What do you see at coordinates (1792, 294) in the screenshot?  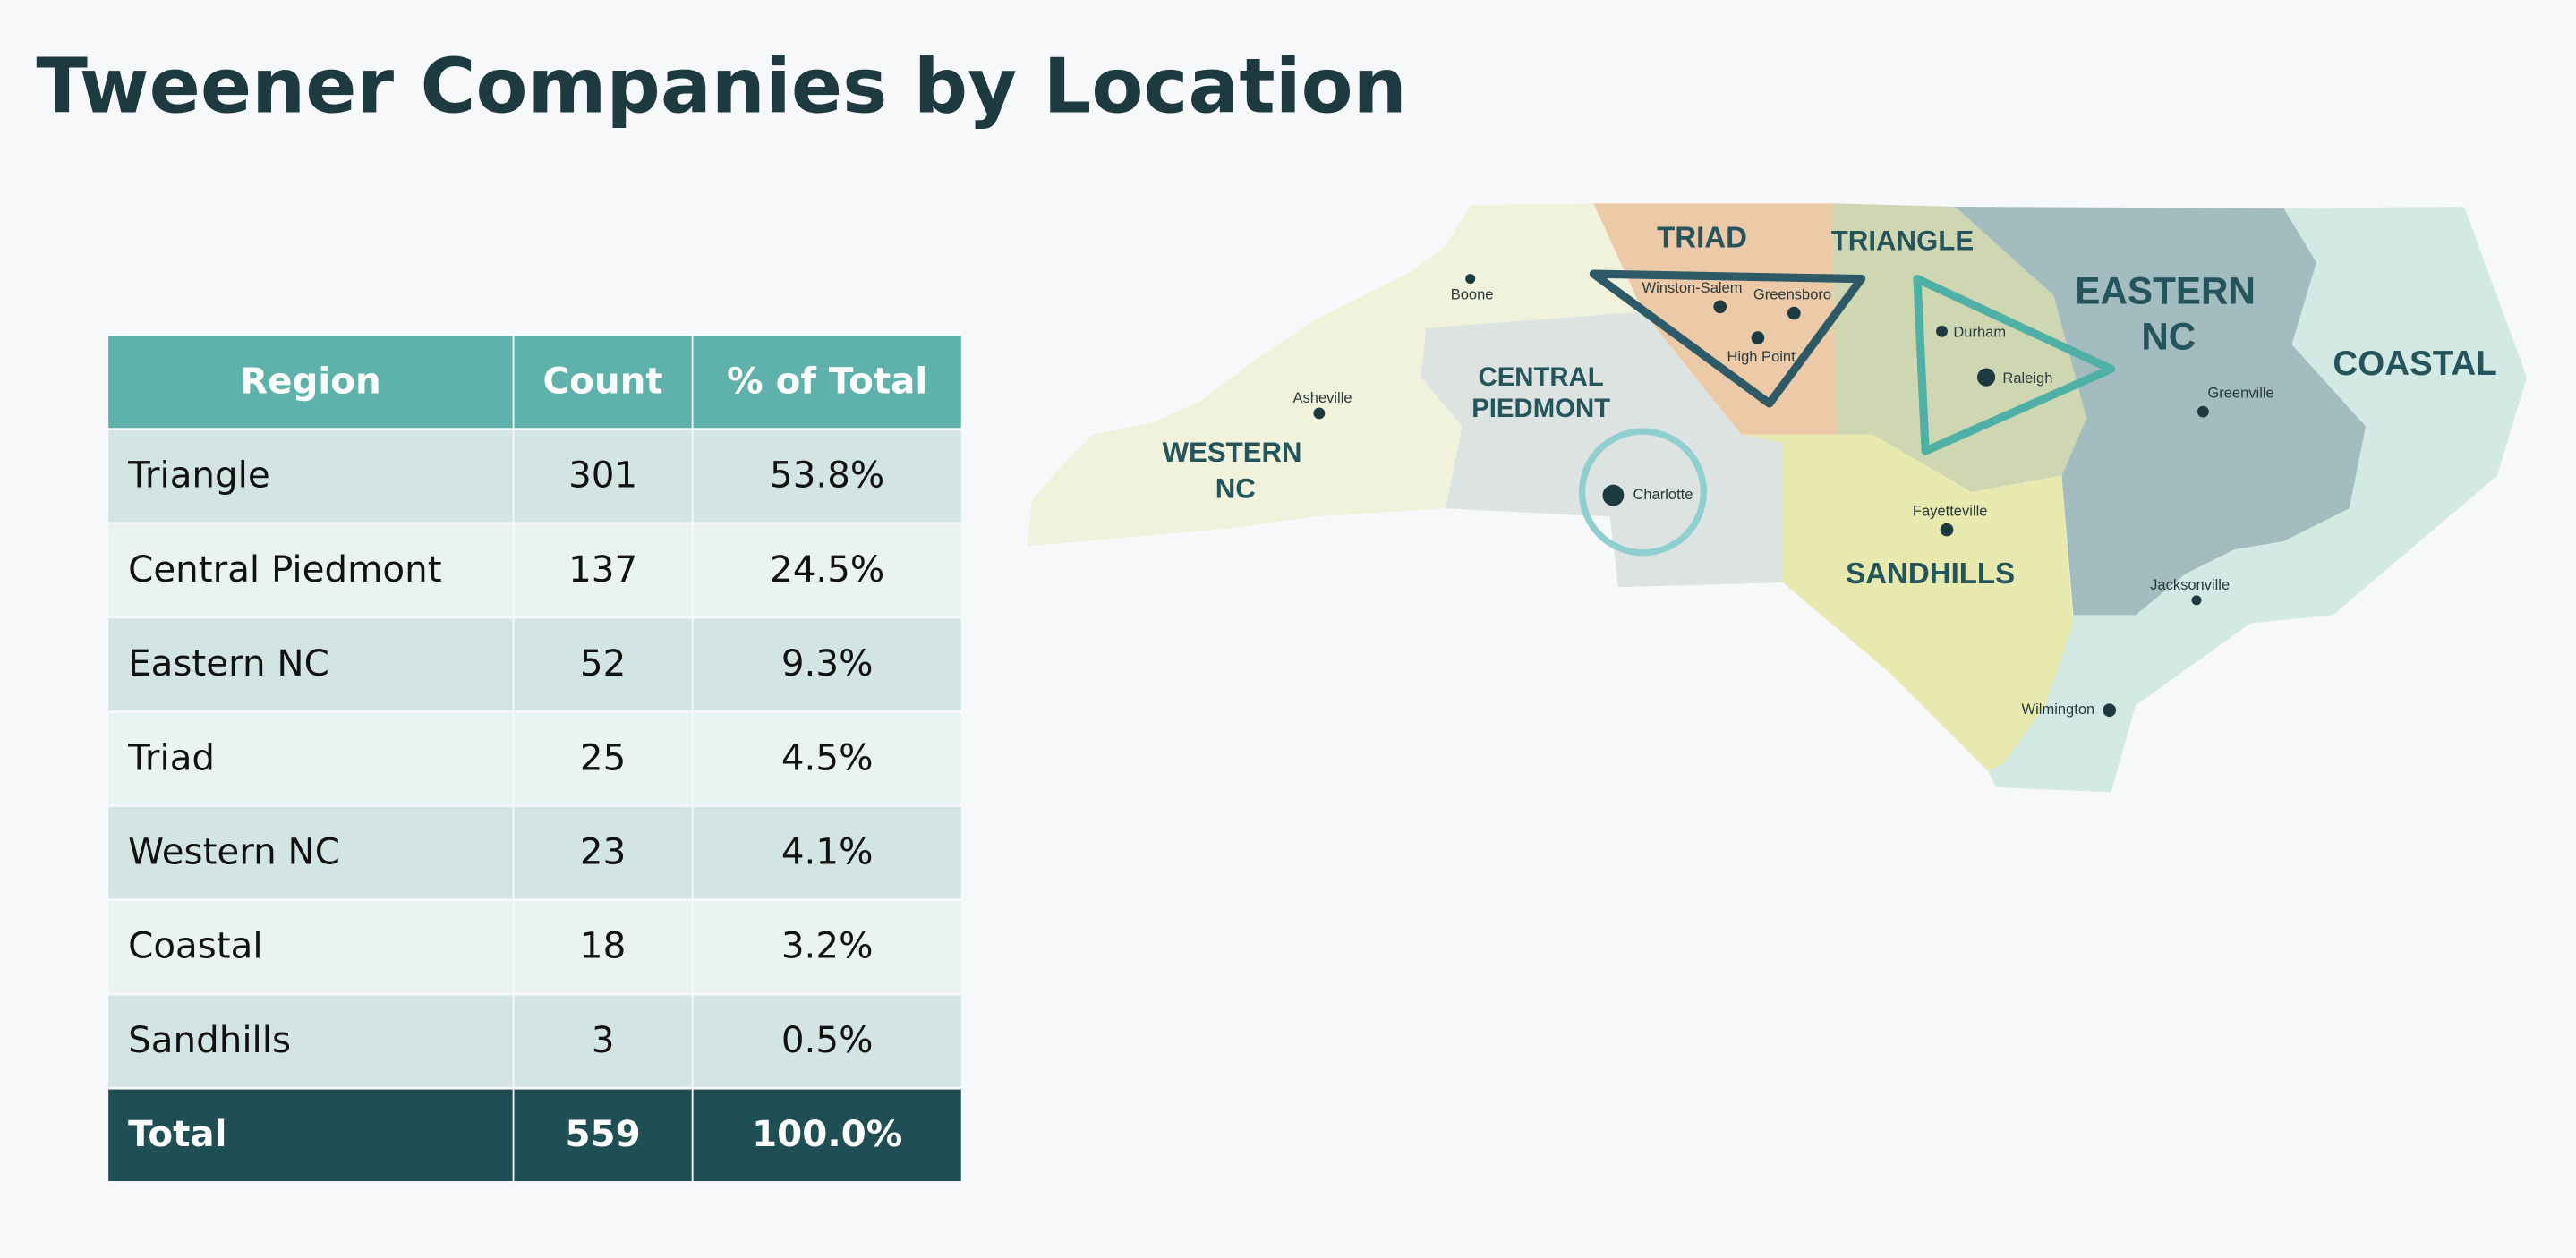 I see `city-label: Greensboro` at bounding box center [1792, 294].